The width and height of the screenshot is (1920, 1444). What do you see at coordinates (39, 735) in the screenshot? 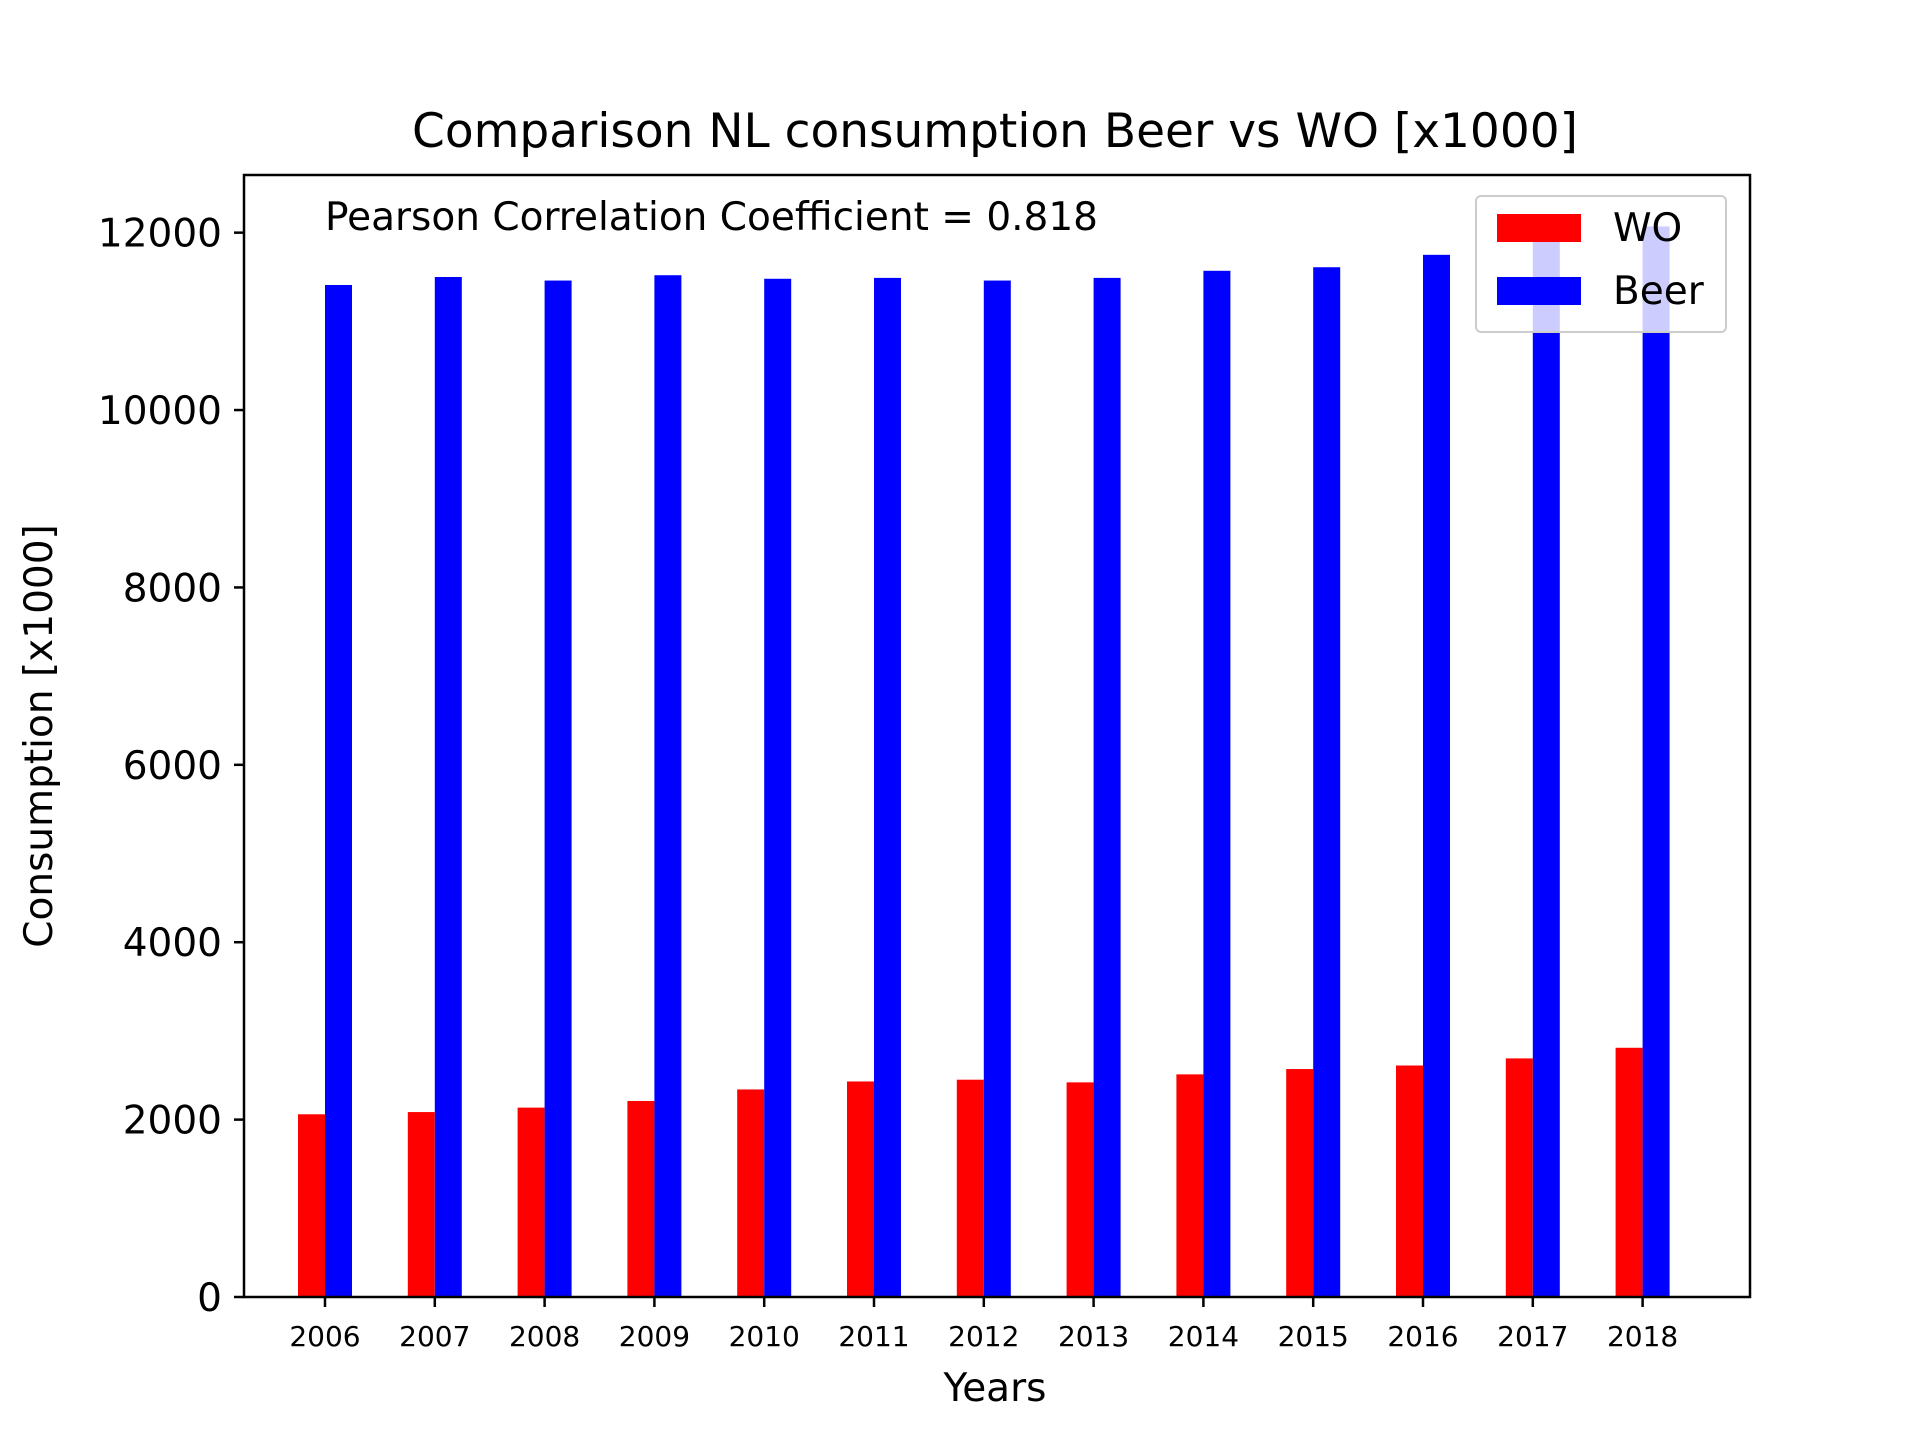
I see `y-axis-label: Consumption [x1000]` at bounding box center [39, 735].